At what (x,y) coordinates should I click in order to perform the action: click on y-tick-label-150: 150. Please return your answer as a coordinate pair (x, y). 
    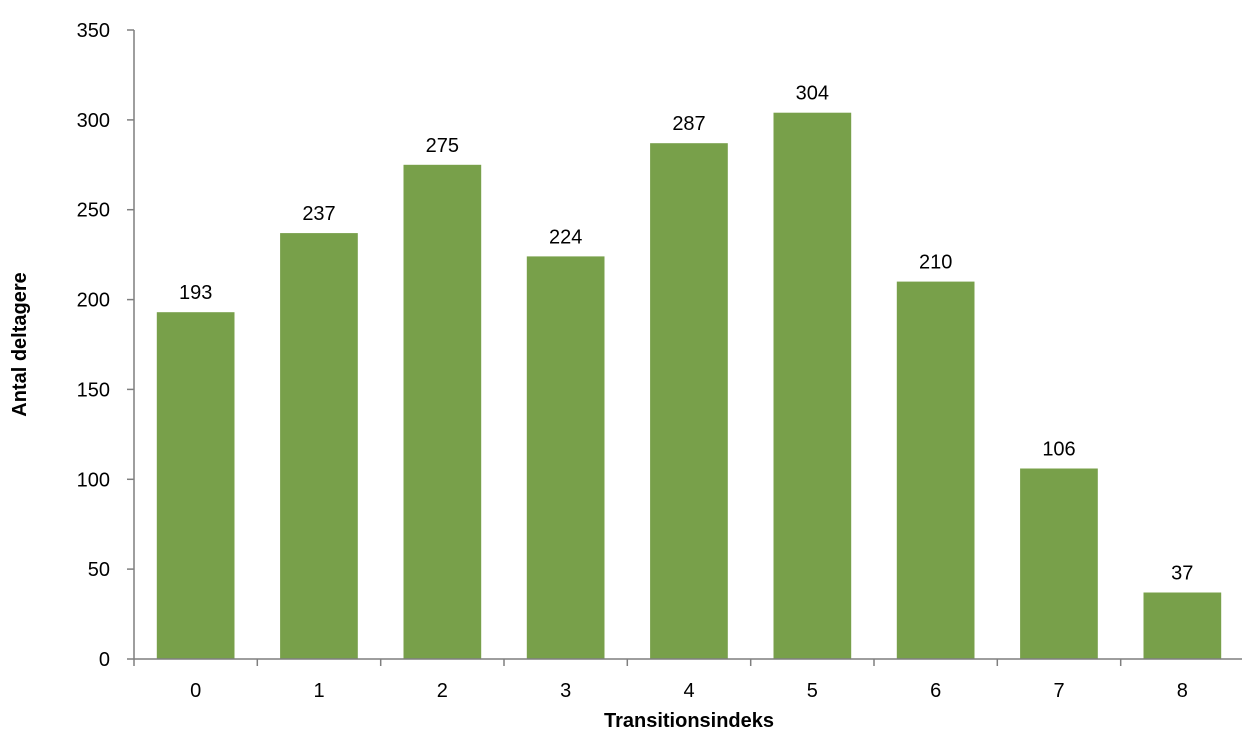
    Looking at the image, I should click on (93, 390).